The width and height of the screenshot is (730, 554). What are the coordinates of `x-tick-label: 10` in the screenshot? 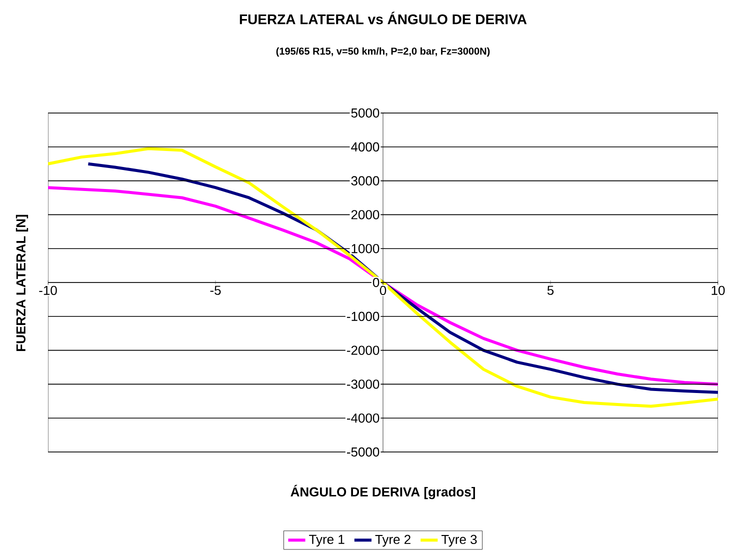 It's located at (718, 291).